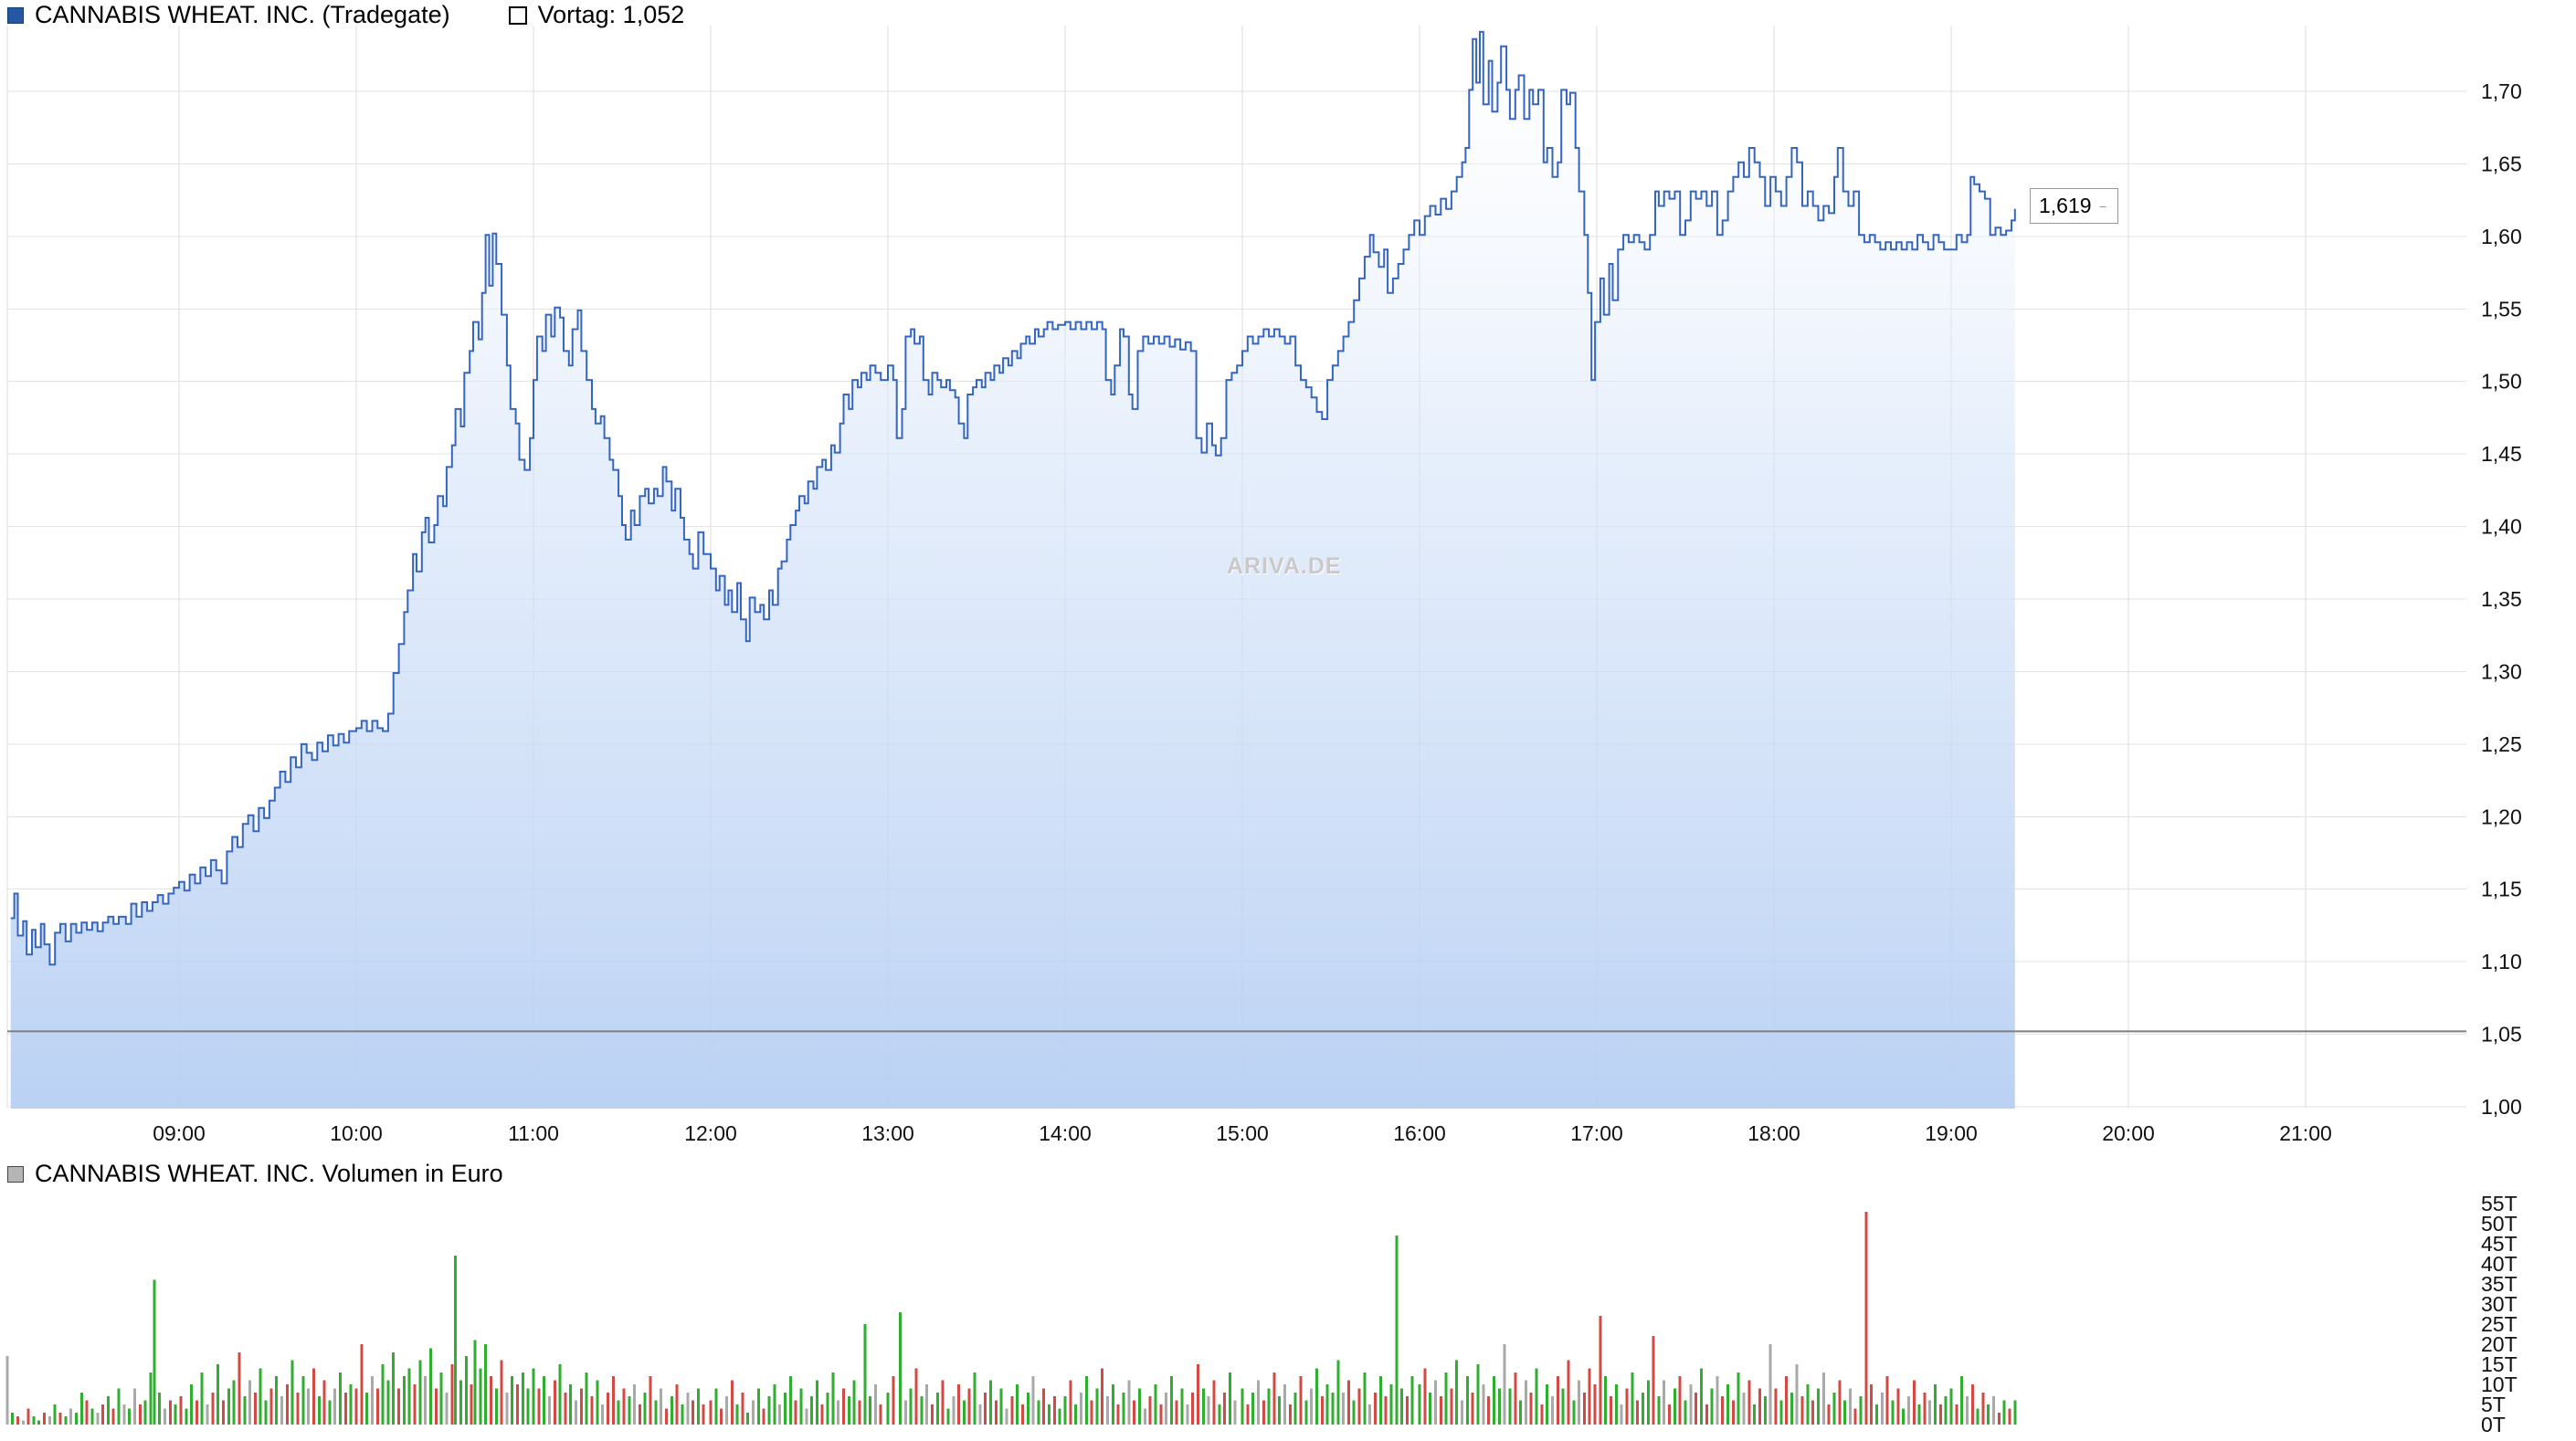  What do you see at coordinates (2499, 1203) in the screenshot?
I see `volume-axis-tick-label: 55T` at bounding box center [2499, 1203].